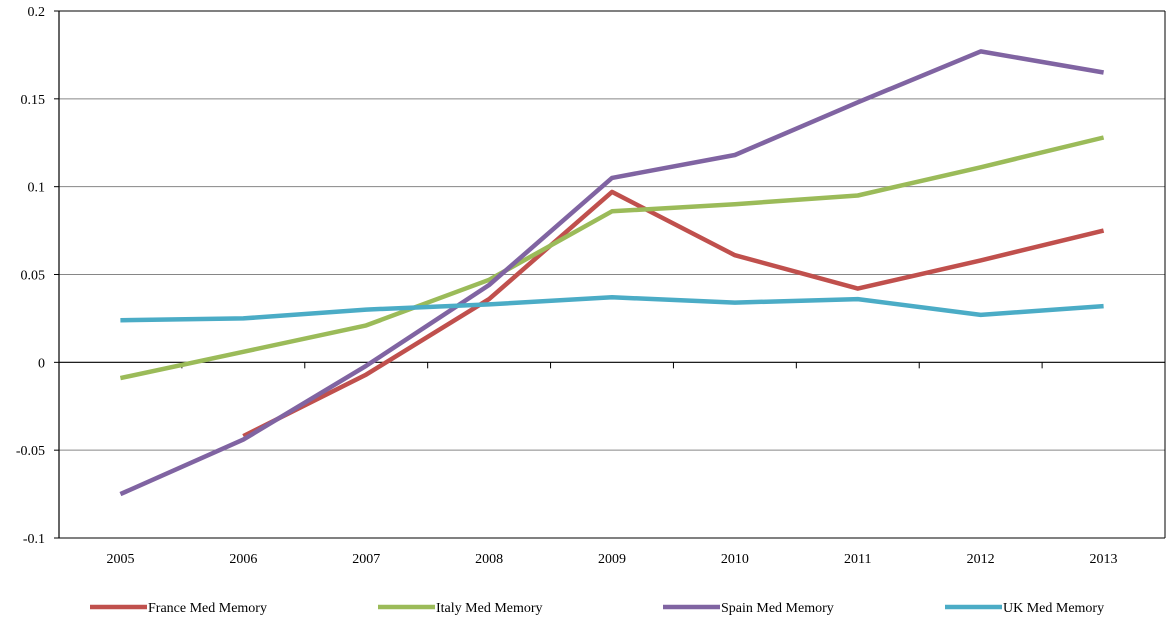 This screenshot has width=1167, height=620. I want to click on x-tick-label: 2005, so click(120, 559).